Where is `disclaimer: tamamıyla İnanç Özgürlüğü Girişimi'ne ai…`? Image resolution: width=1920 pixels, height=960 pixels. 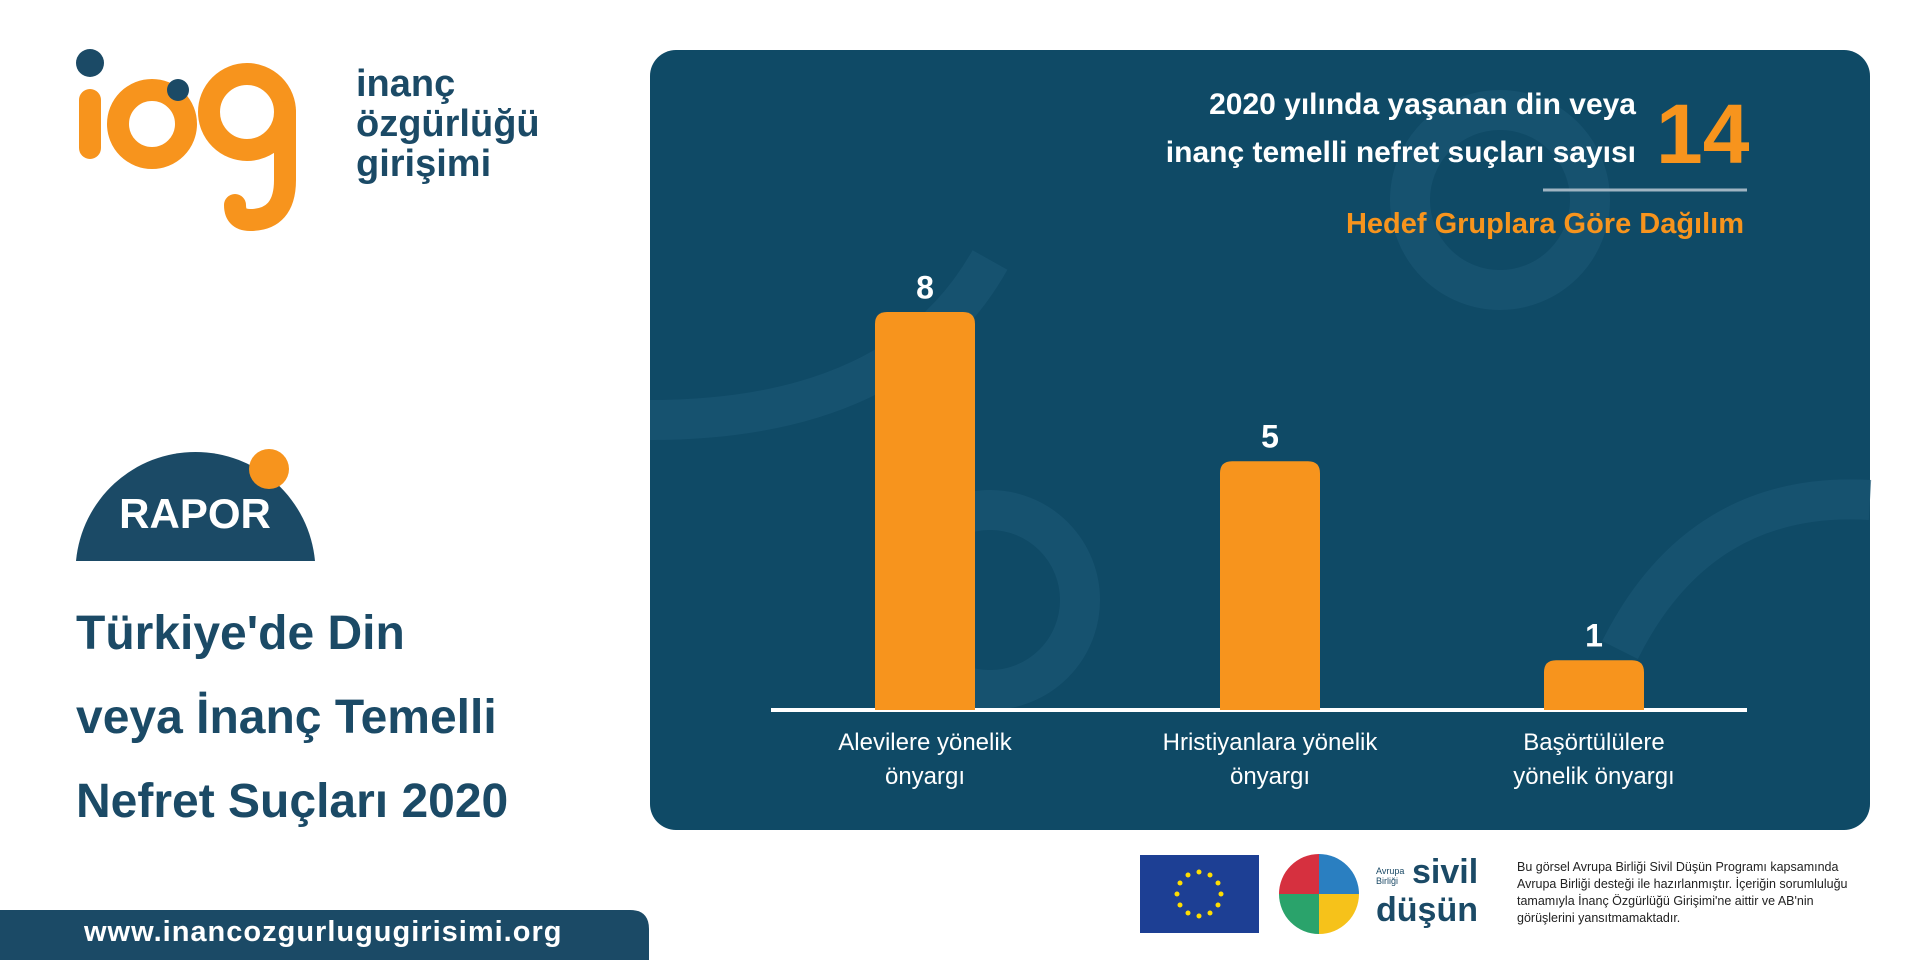 disclaimer: tamamıyla İnanç Özgürlüğü Girişimi'ne ai… is located at coordinates (1665, 901).